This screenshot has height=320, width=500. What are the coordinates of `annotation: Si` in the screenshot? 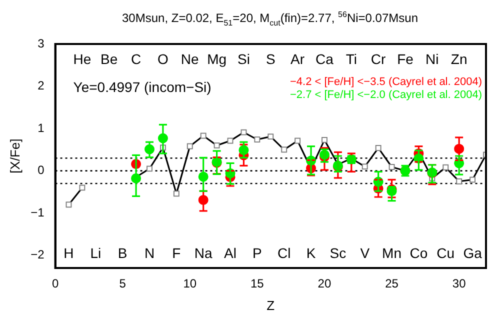 It's located at (243, 58).